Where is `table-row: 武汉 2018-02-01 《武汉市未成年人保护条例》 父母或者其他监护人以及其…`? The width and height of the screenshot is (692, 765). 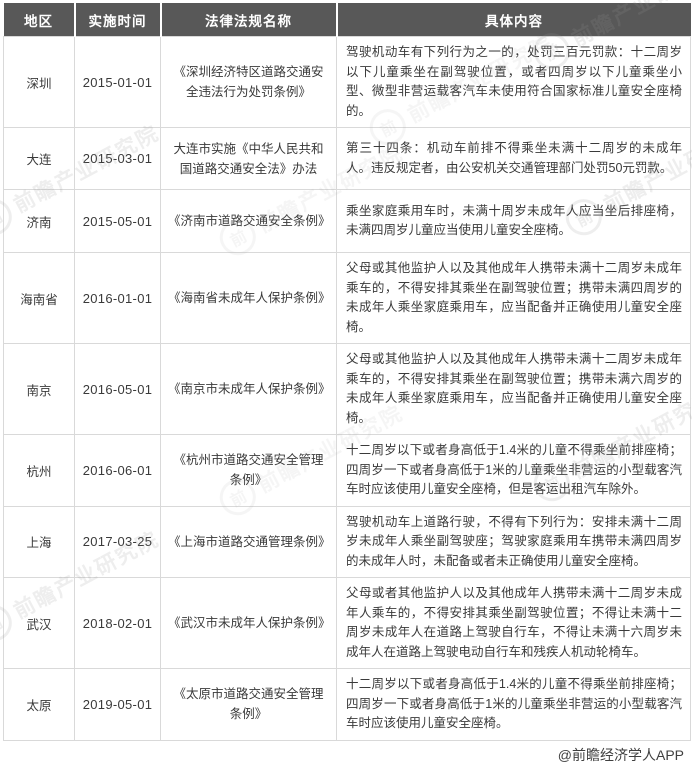 table-row: 武汉 2018-02-01 《武汉市未成年人保护条例》 父母或者其他监护人以及其… is located at coordinates (347, 623).